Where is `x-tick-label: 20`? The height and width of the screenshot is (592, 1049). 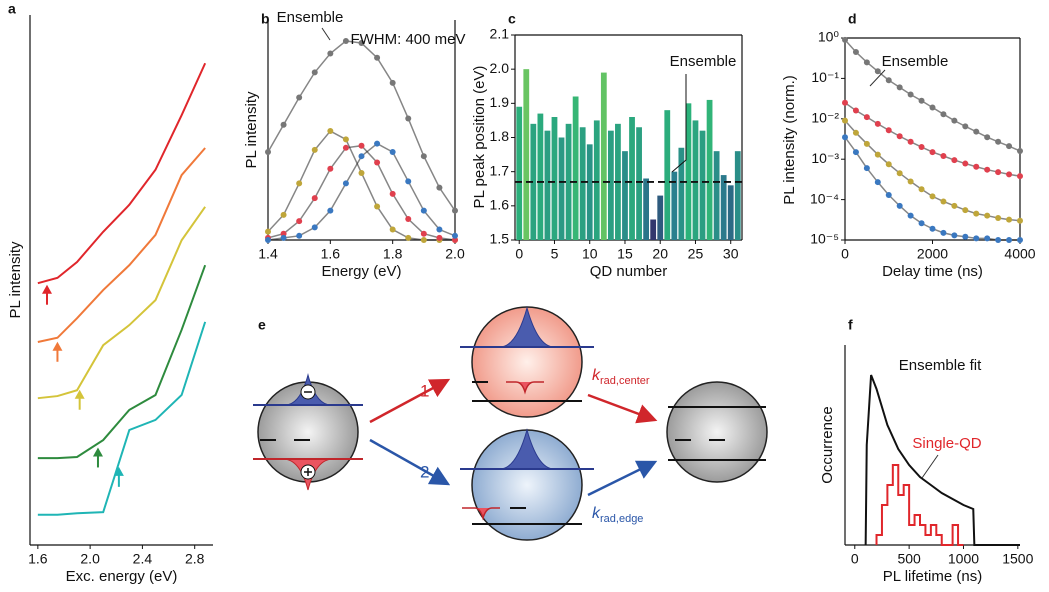 x-tick-label: 20 is located at coordinates (660, 254).